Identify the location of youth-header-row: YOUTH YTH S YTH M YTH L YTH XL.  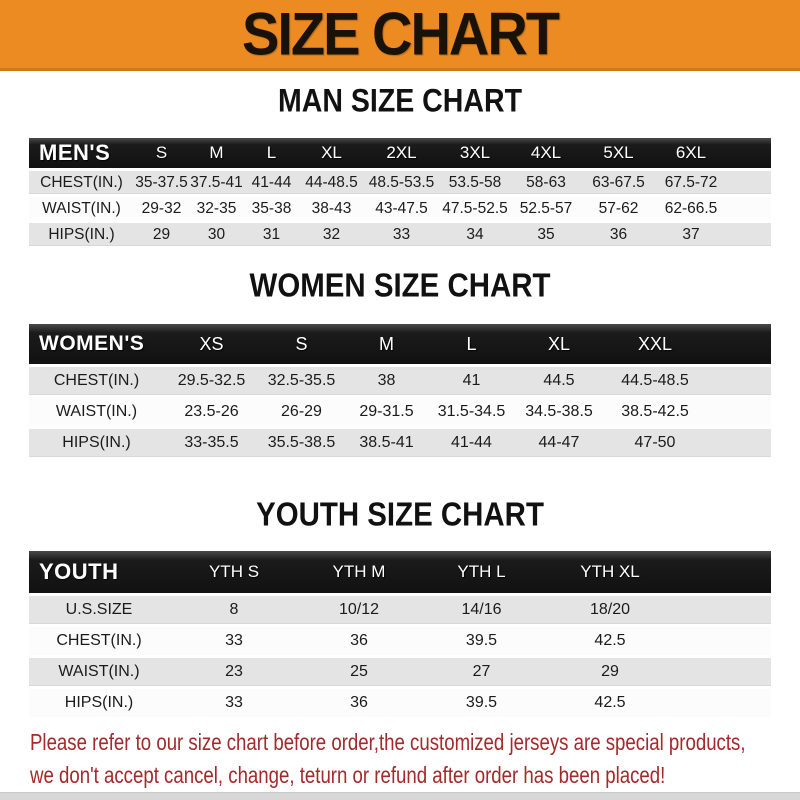
(400, 572).